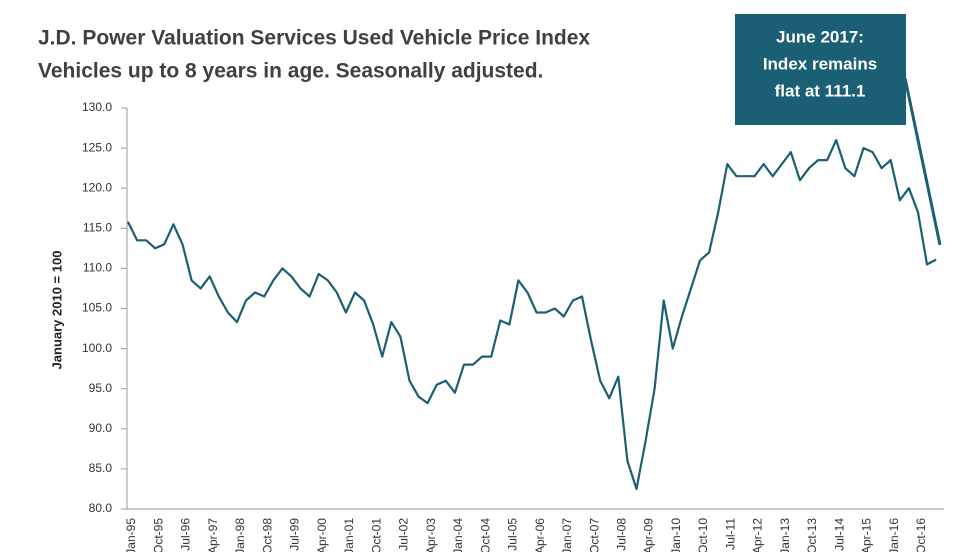 The image size is (980, 552). Describe the element at coordinates (376, 535) in the screenshot. I see `x-tick-label: Oct-01` at that location.